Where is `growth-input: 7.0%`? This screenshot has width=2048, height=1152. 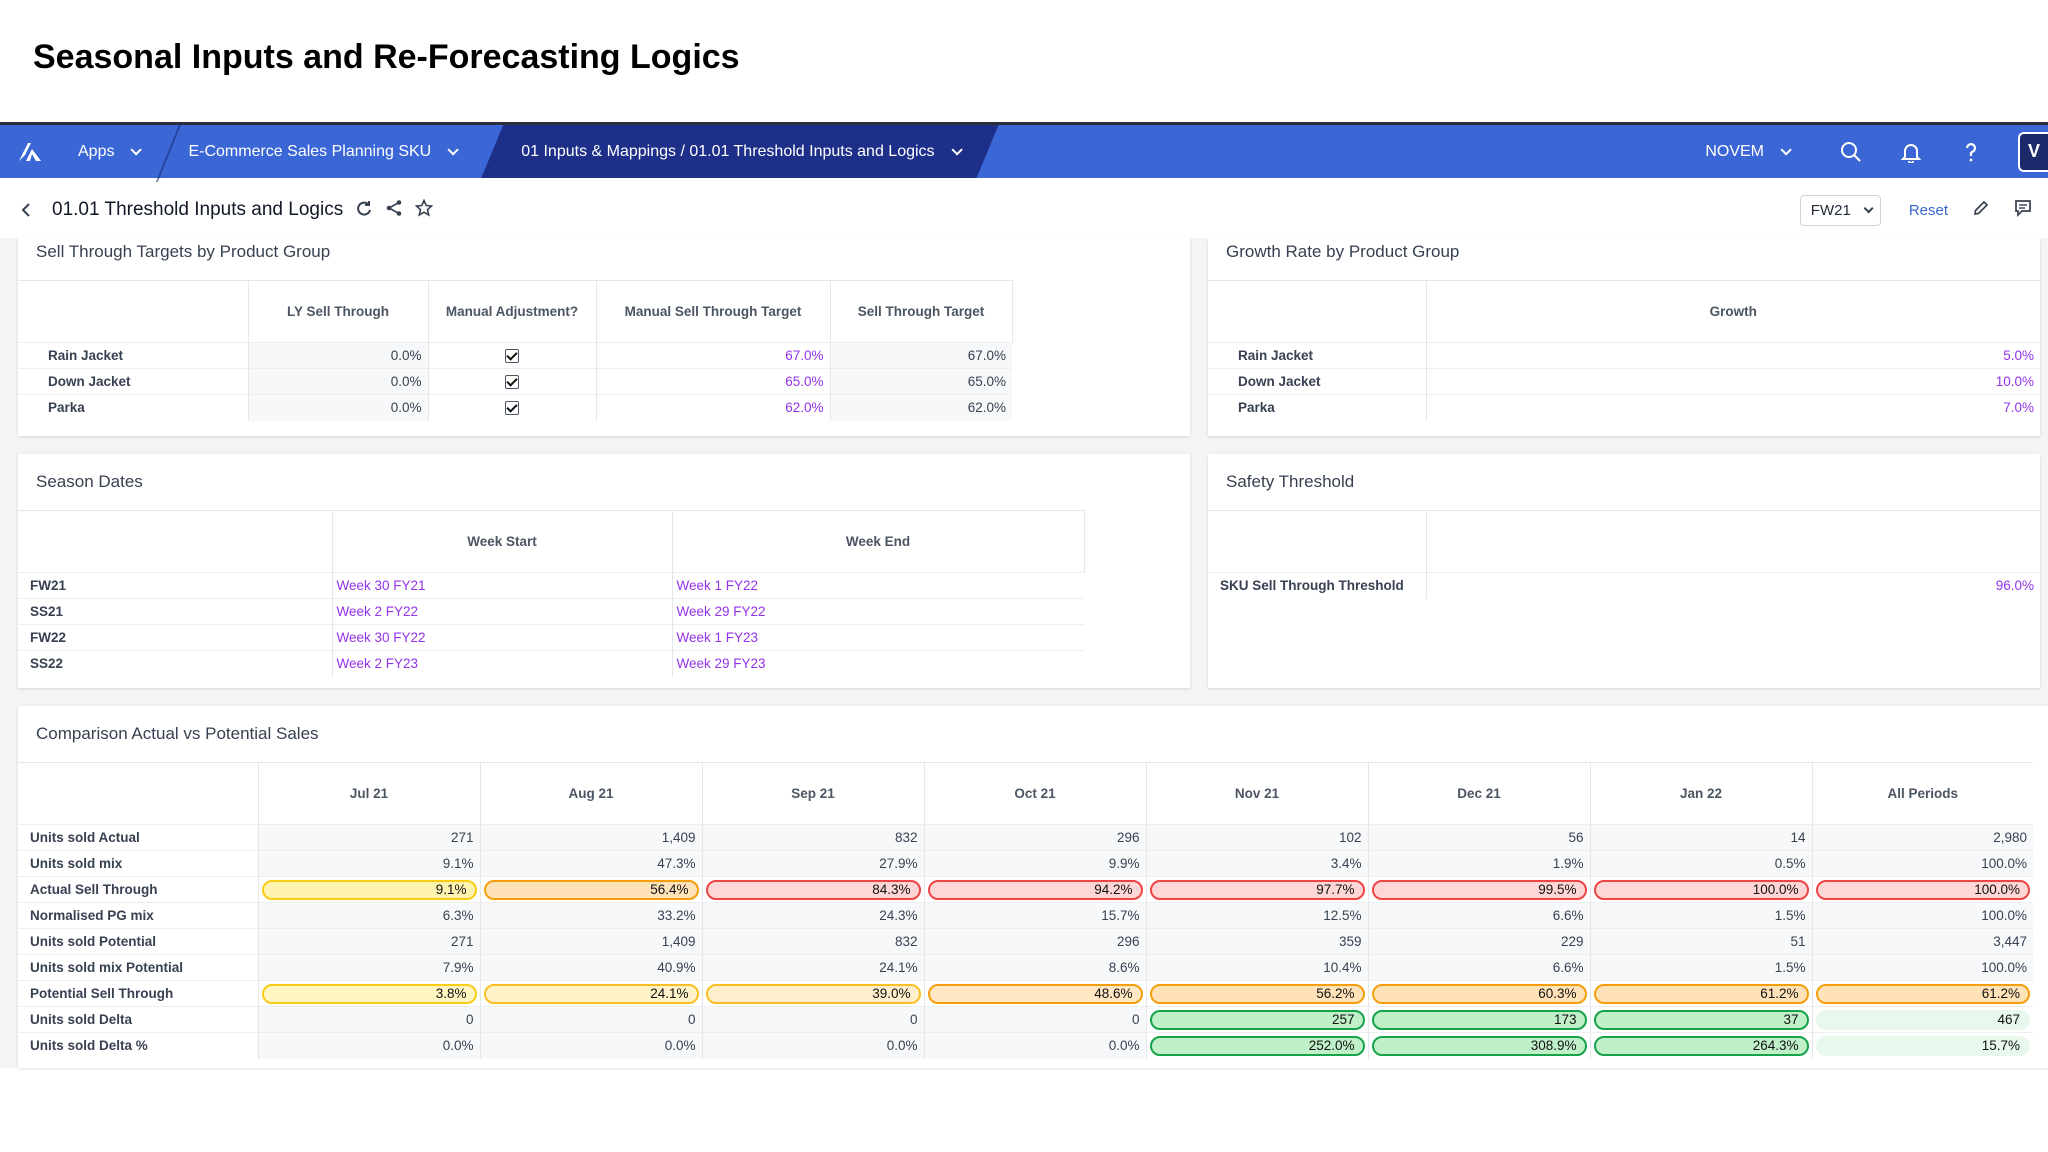 growth-input: 7.0% is located at coordinates (1732, 407).